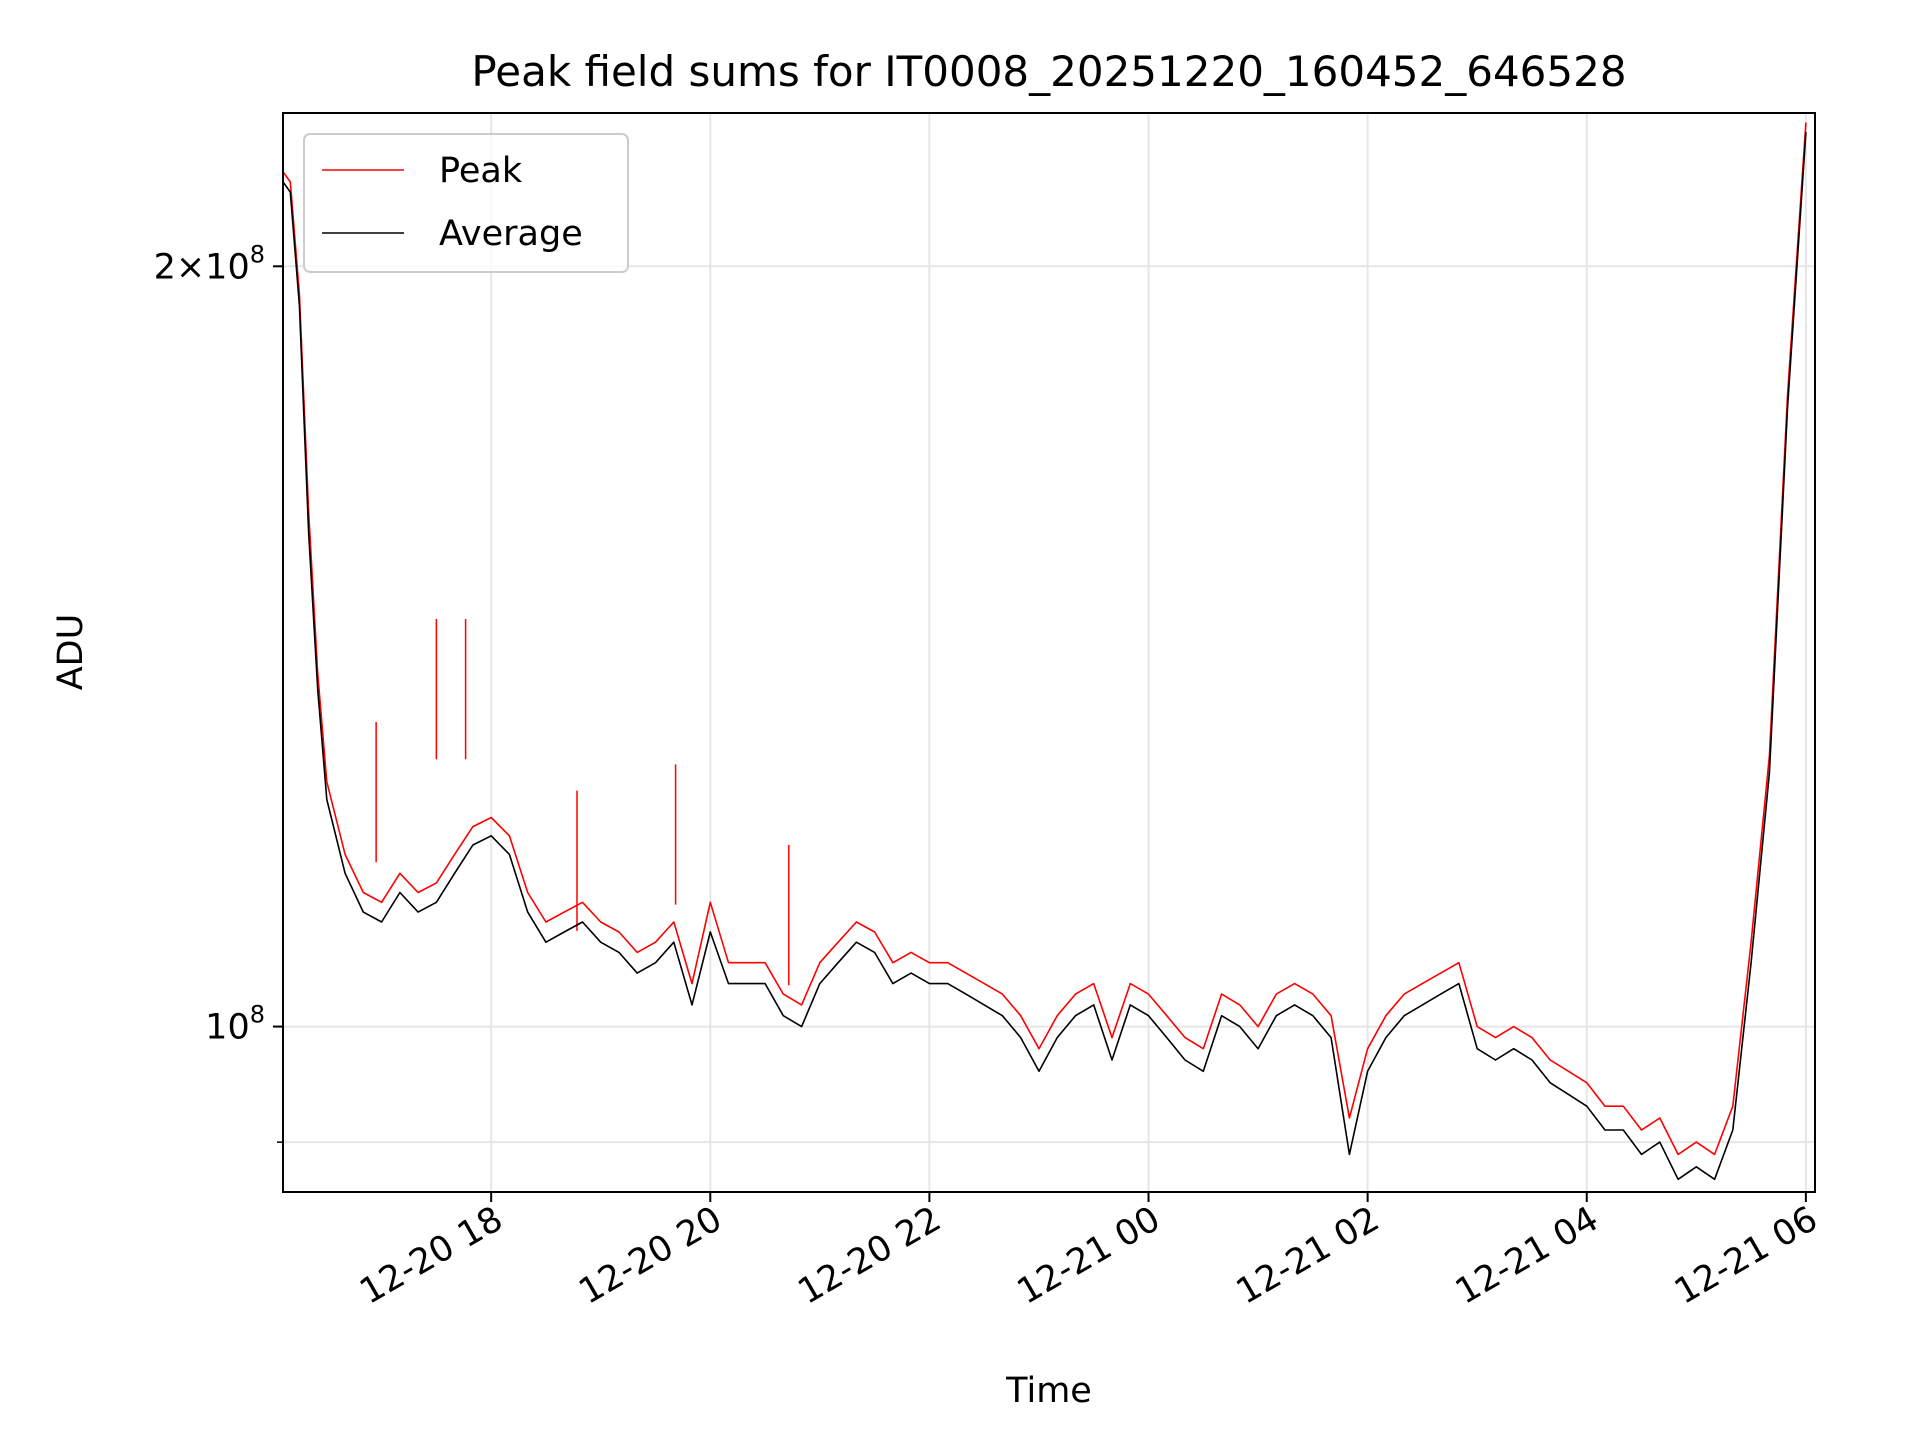 The height and width of the screenshot is (1440, 1920). Describe the element at coordinates (1048, 1391) in the screenshot. I see `x-axis-label: Time` at that location.